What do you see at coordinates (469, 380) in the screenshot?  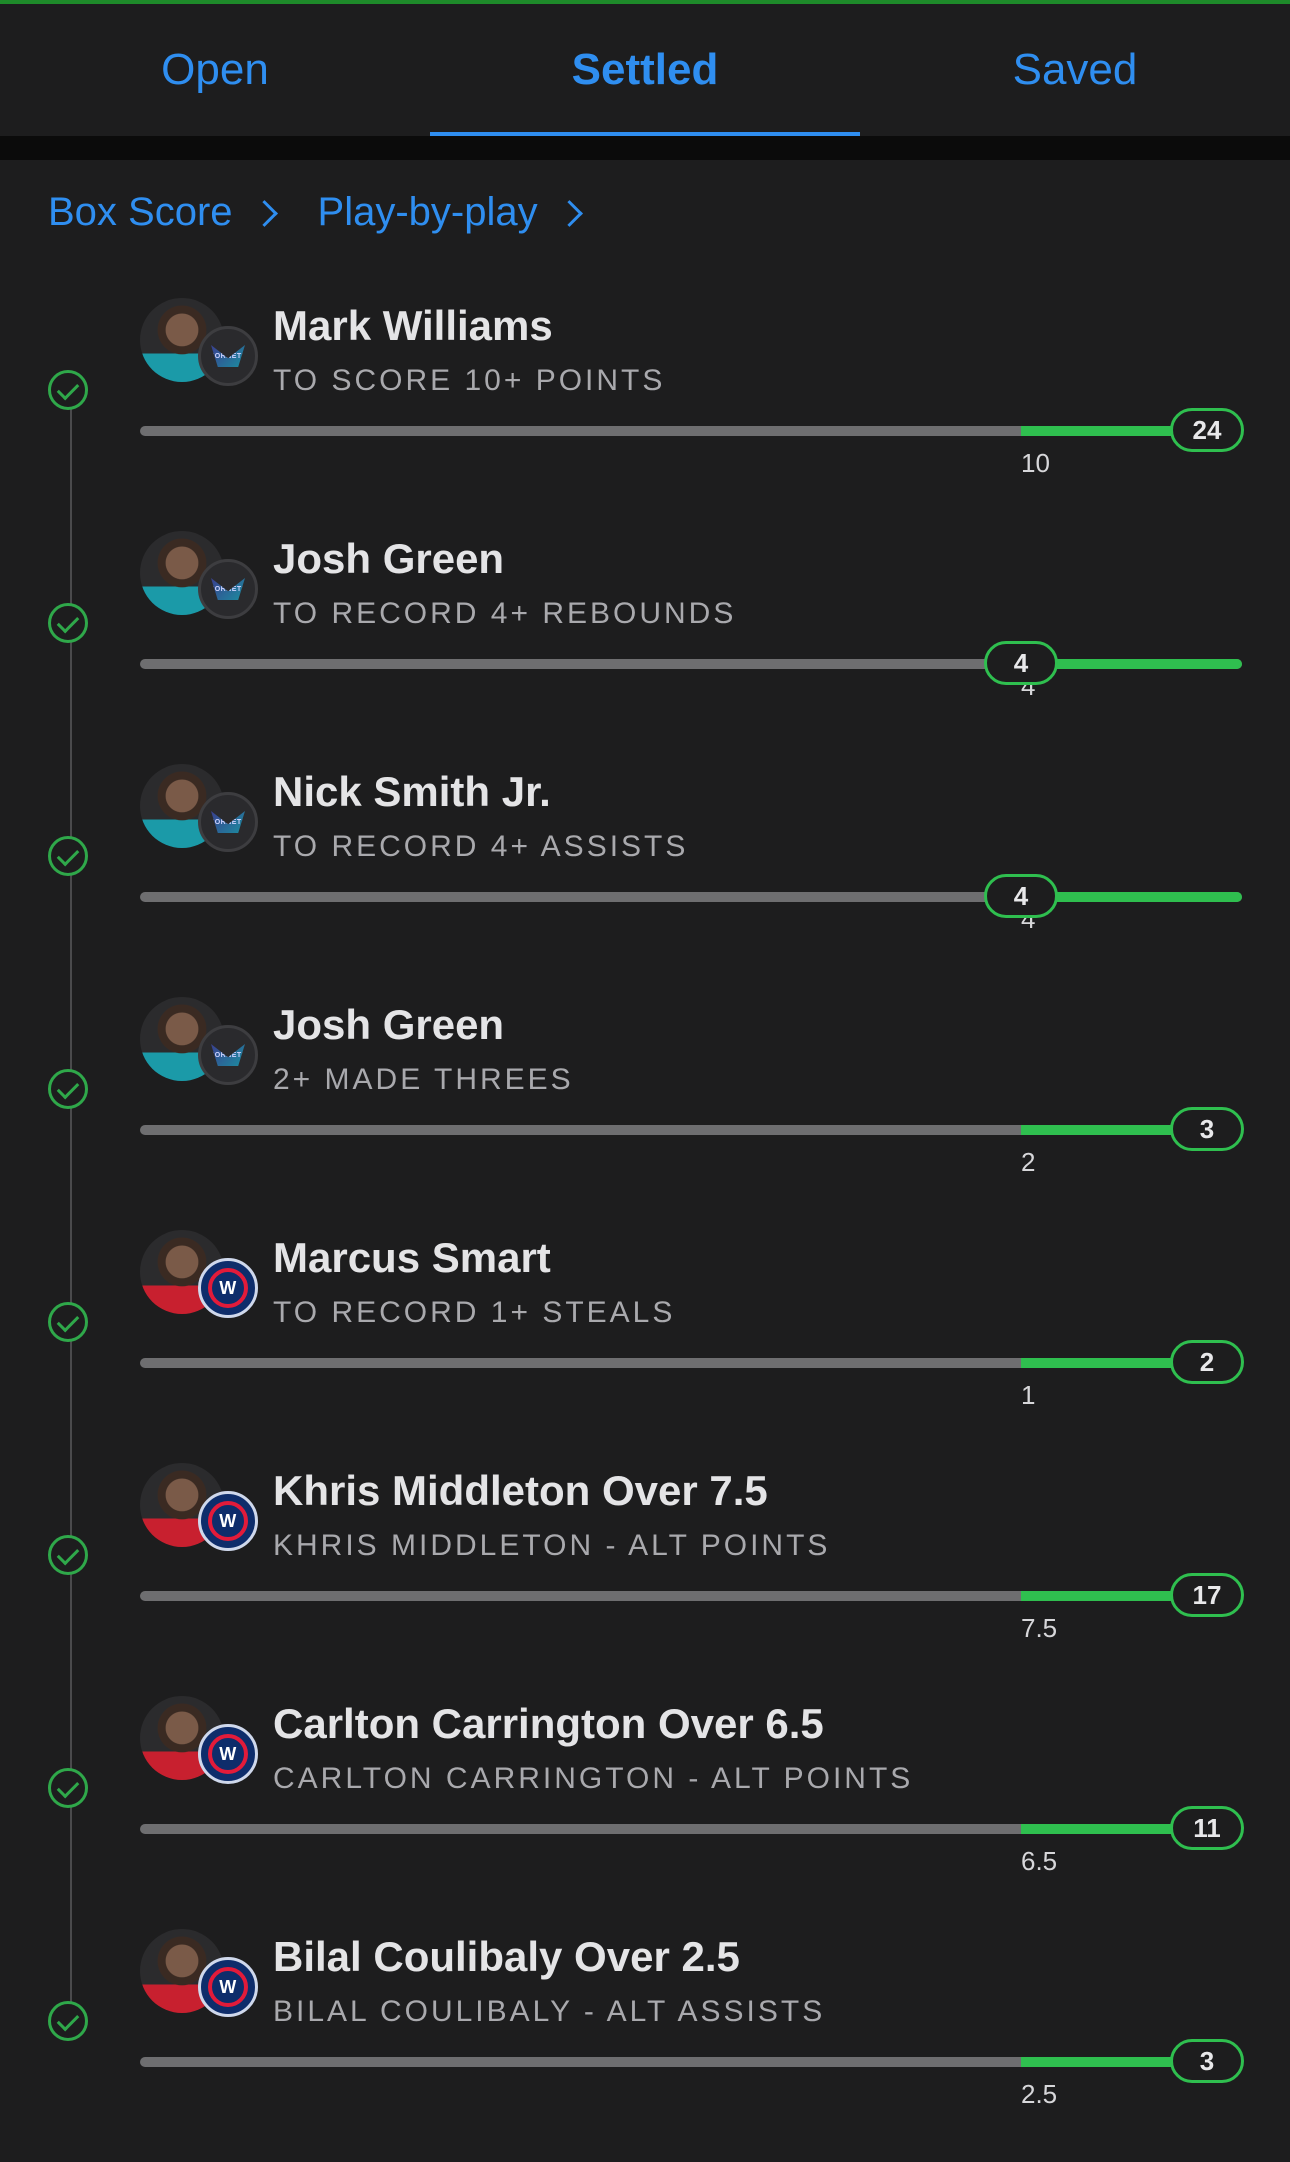 I see `market-label: TO SCORE 10+ POINTS` at bounding box center [469, 380].